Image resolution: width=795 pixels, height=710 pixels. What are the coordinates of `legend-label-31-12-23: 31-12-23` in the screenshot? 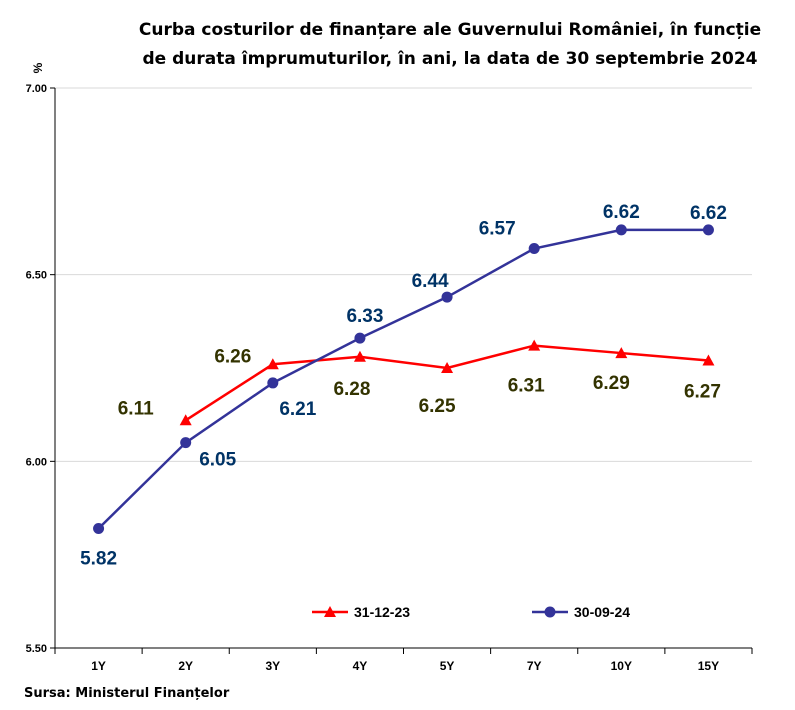 It's located at (382, 612).